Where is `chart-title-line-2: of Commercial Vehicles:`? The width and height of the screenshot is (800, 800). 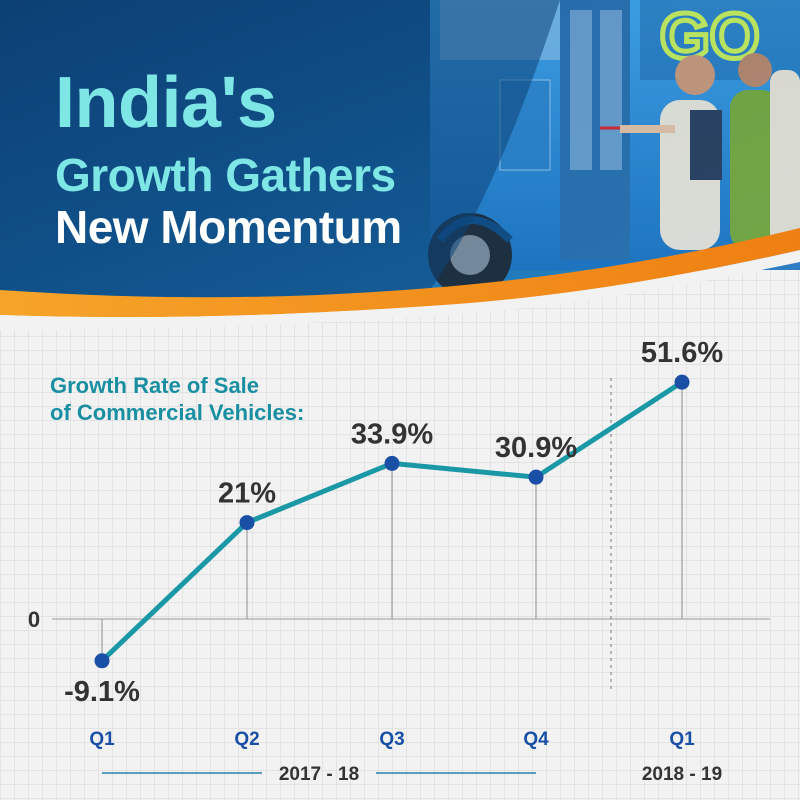 chart-title-line-2: of Commercial Vehicles: is located at coordinates (177, 412).